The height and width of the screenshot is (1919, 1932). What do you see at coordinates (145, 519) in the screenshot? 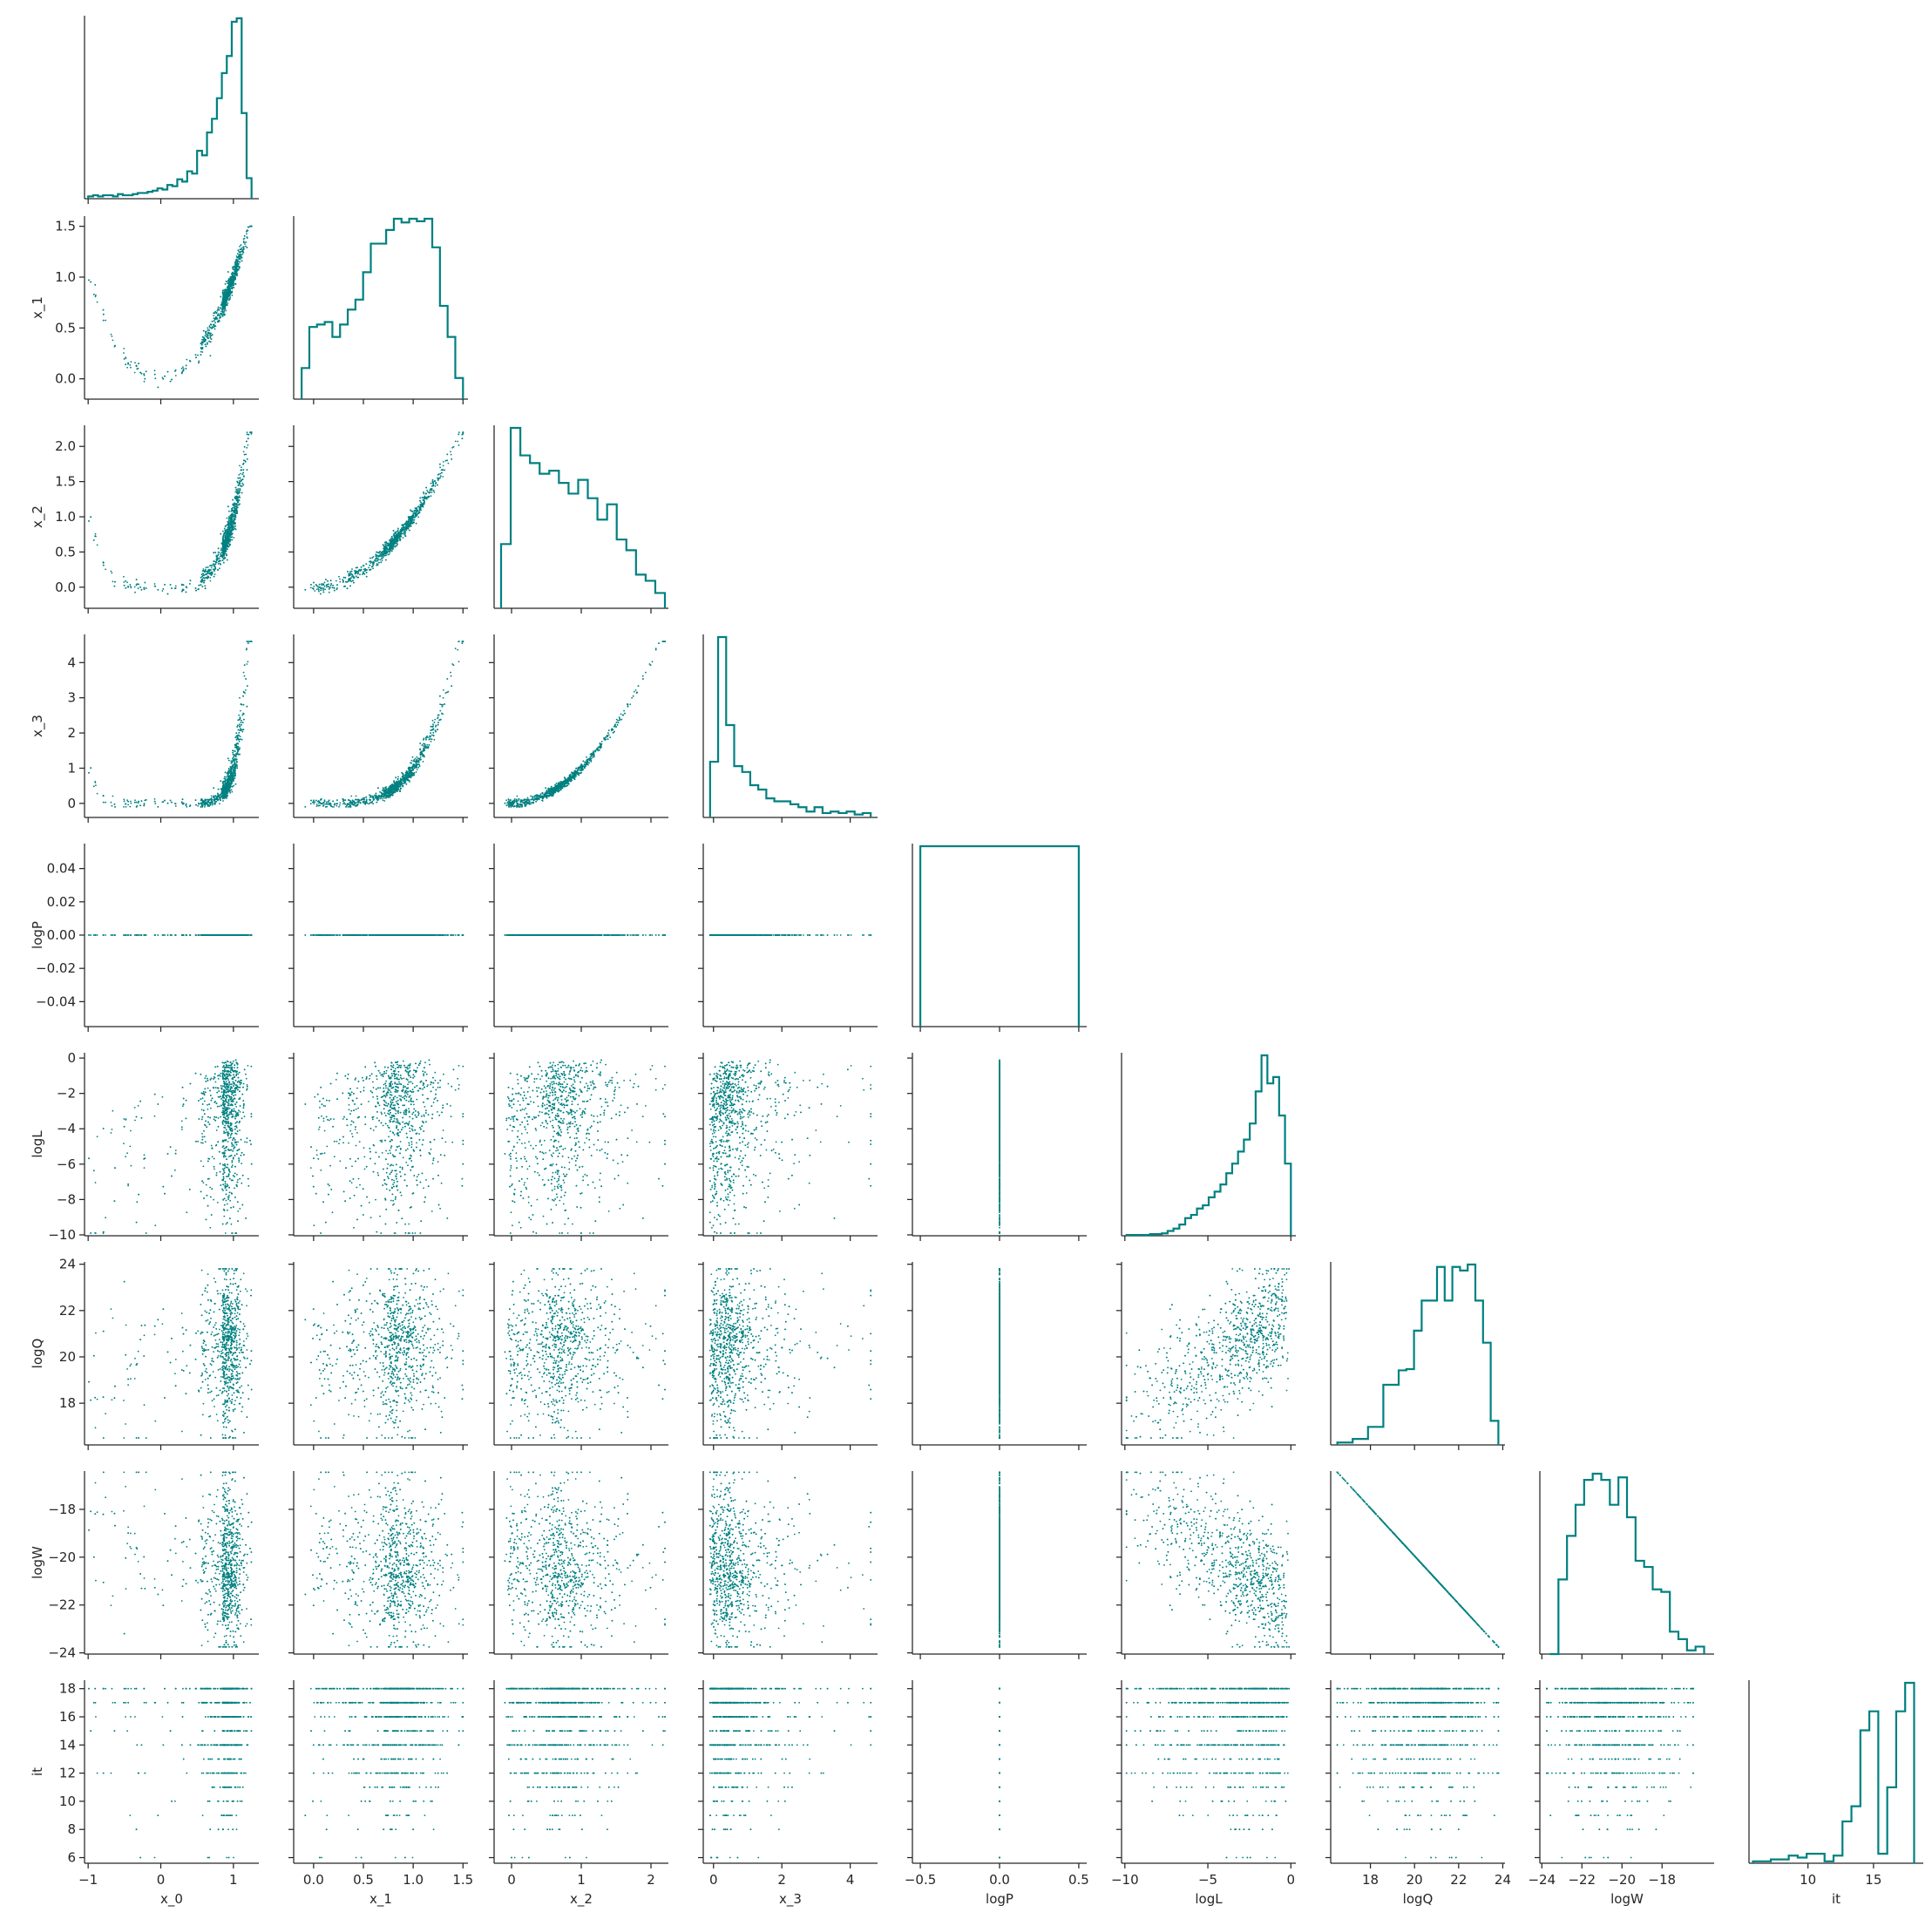
I see `panel-x_0-vs-x_2: 0.00.51.01.52.0x_2` at bounding box center [145, 519].